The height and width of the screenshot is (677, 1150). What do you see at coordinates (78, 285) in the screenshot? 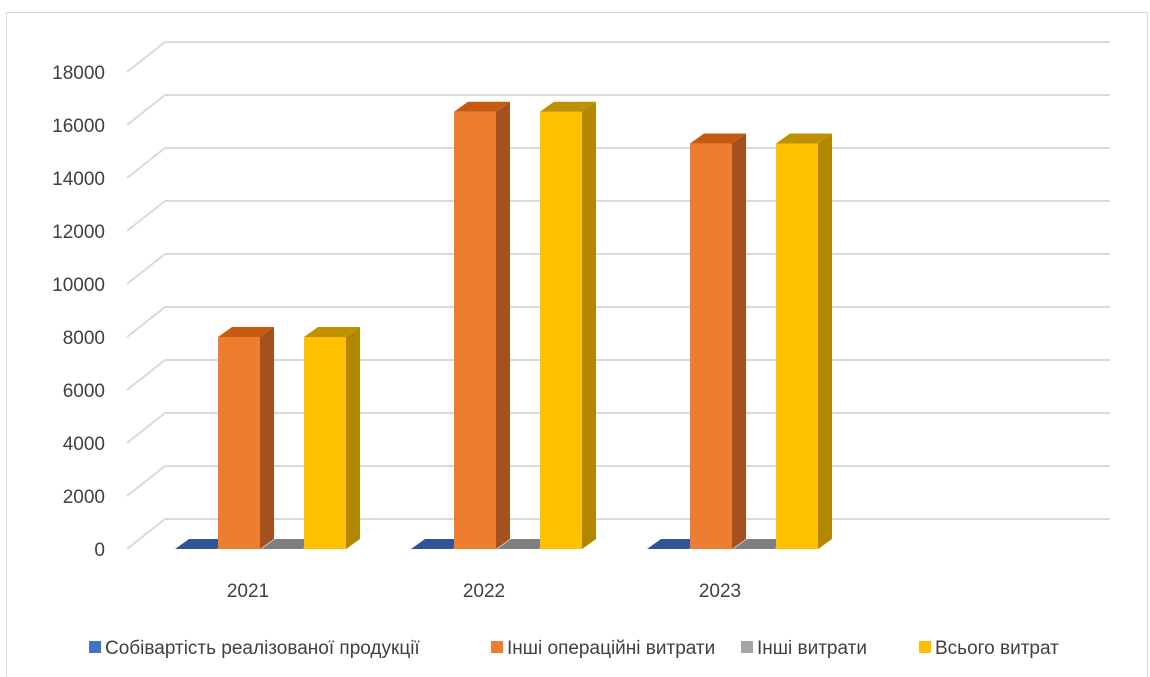
I see `y-tick-label: 10000` at bounding box center [78, 285].